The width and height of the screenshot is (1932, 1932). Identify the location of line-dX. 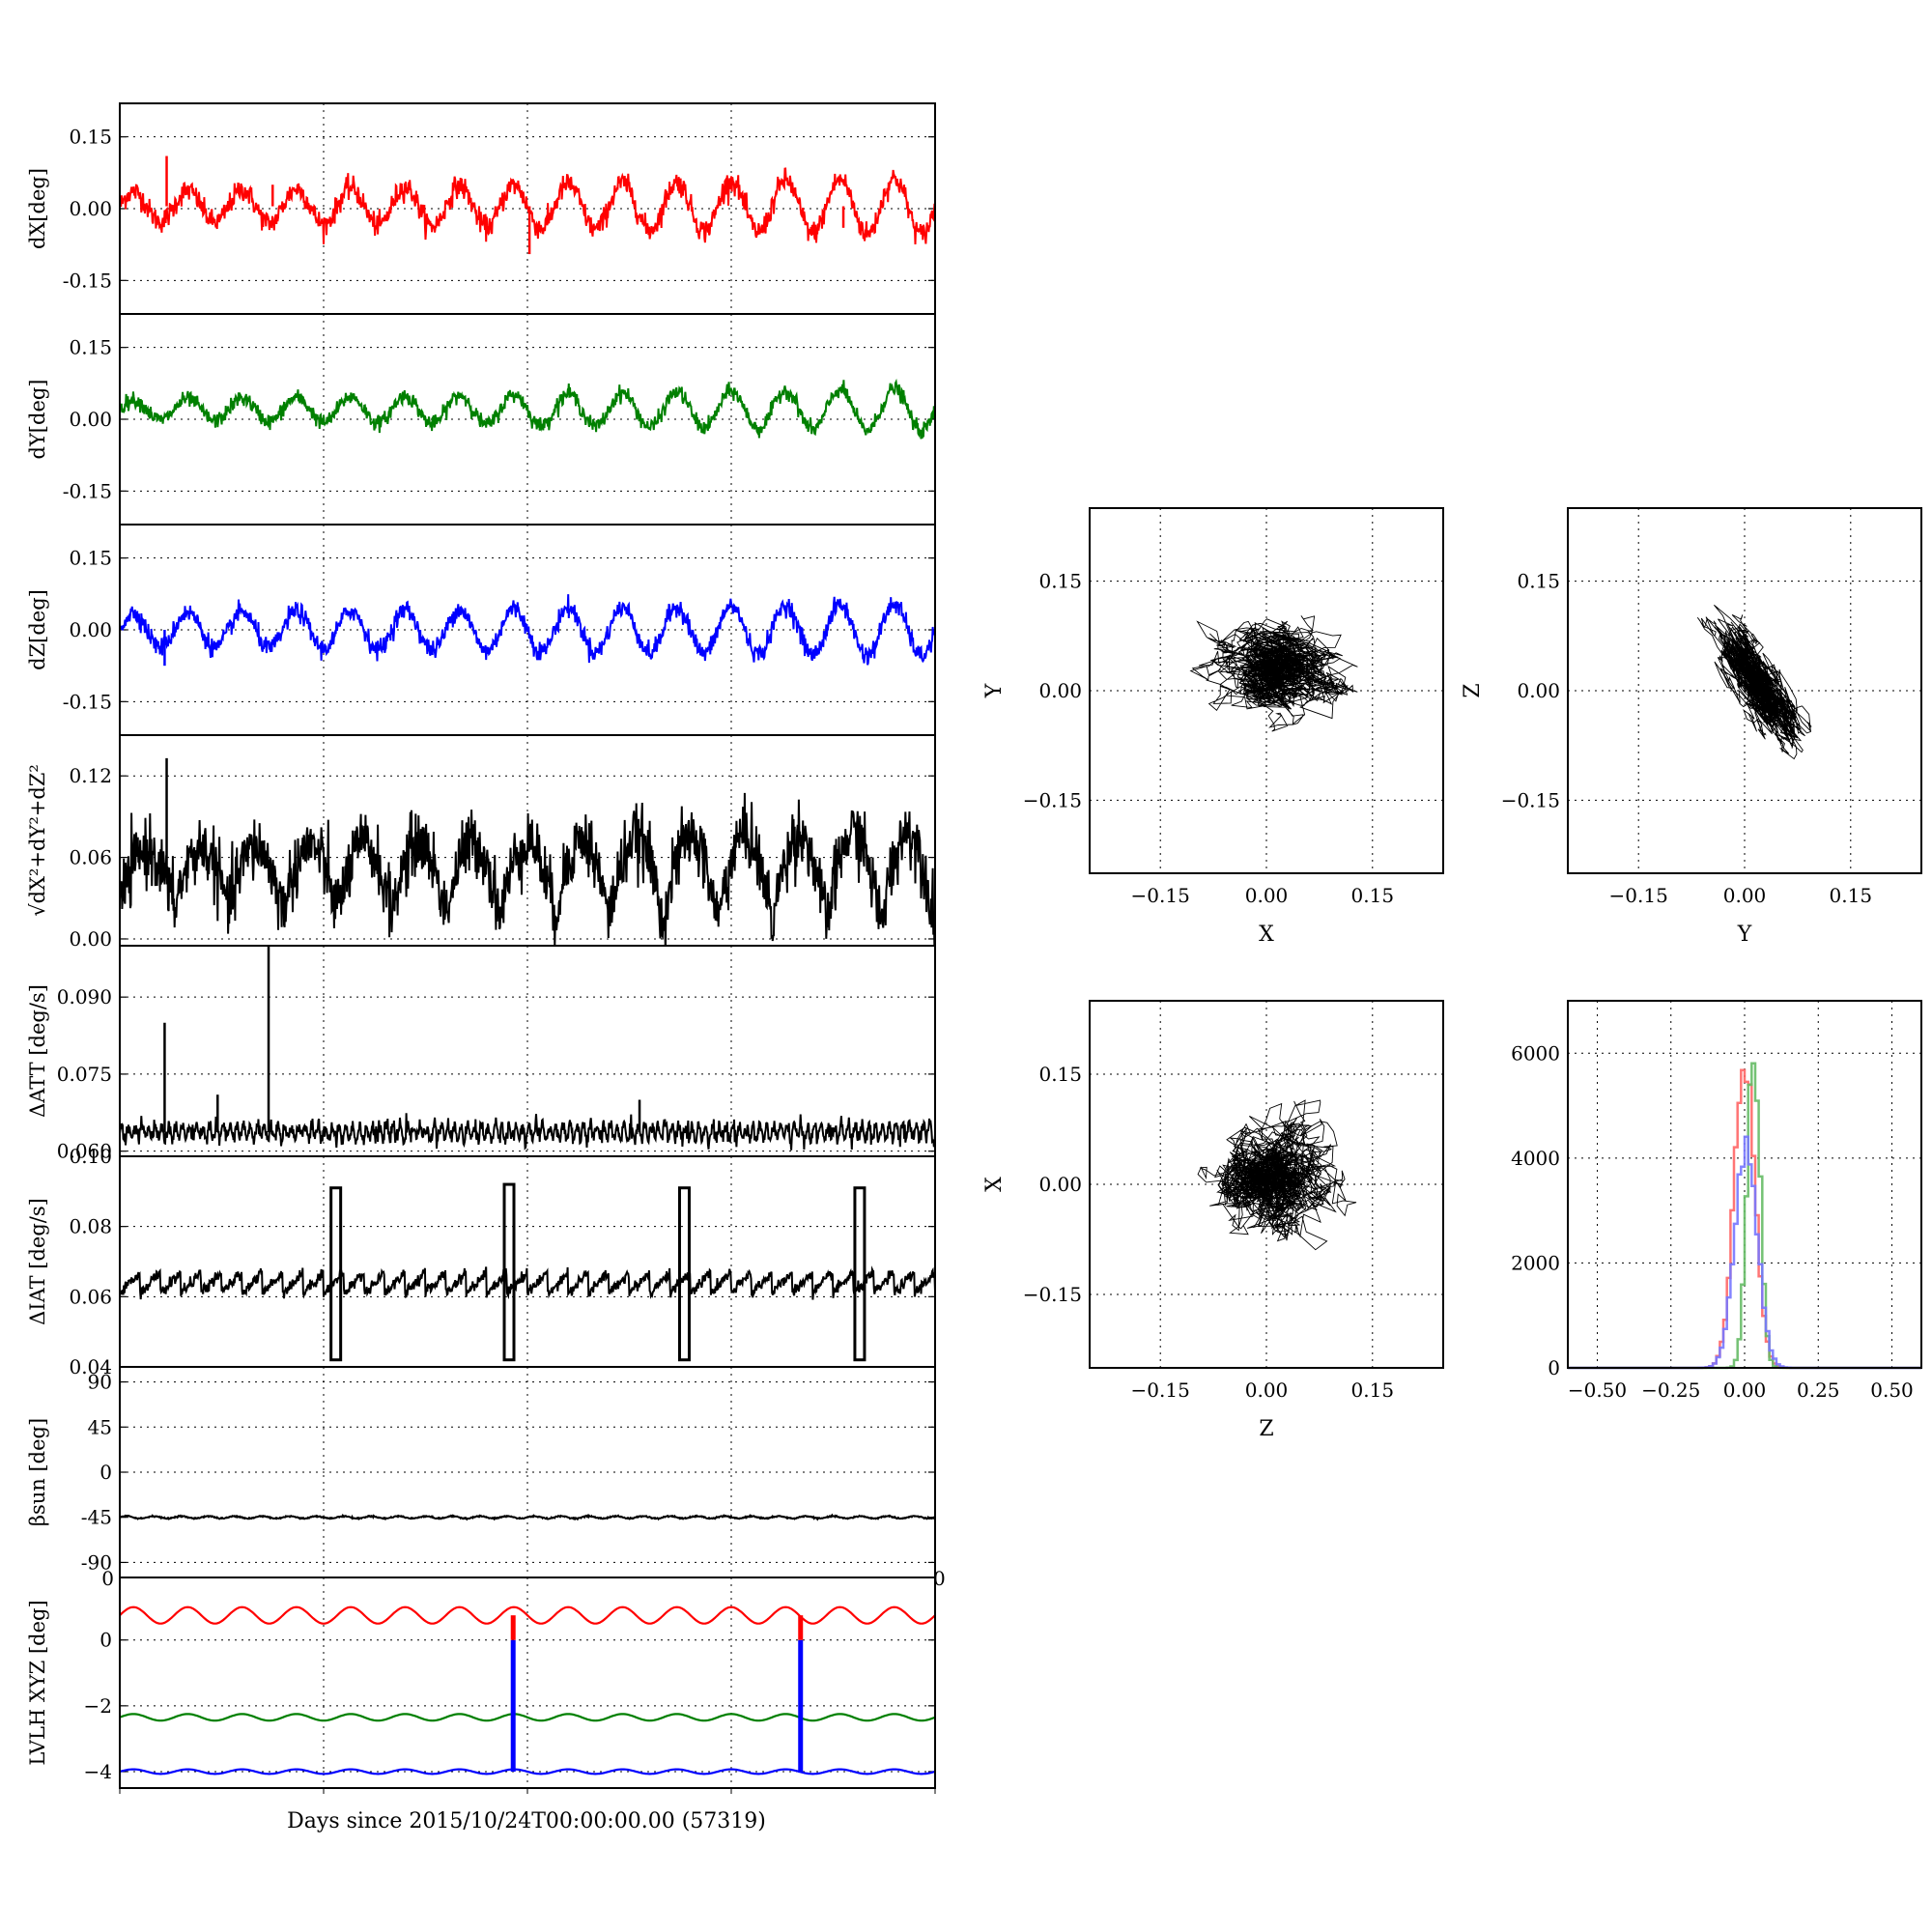
(527, 206).